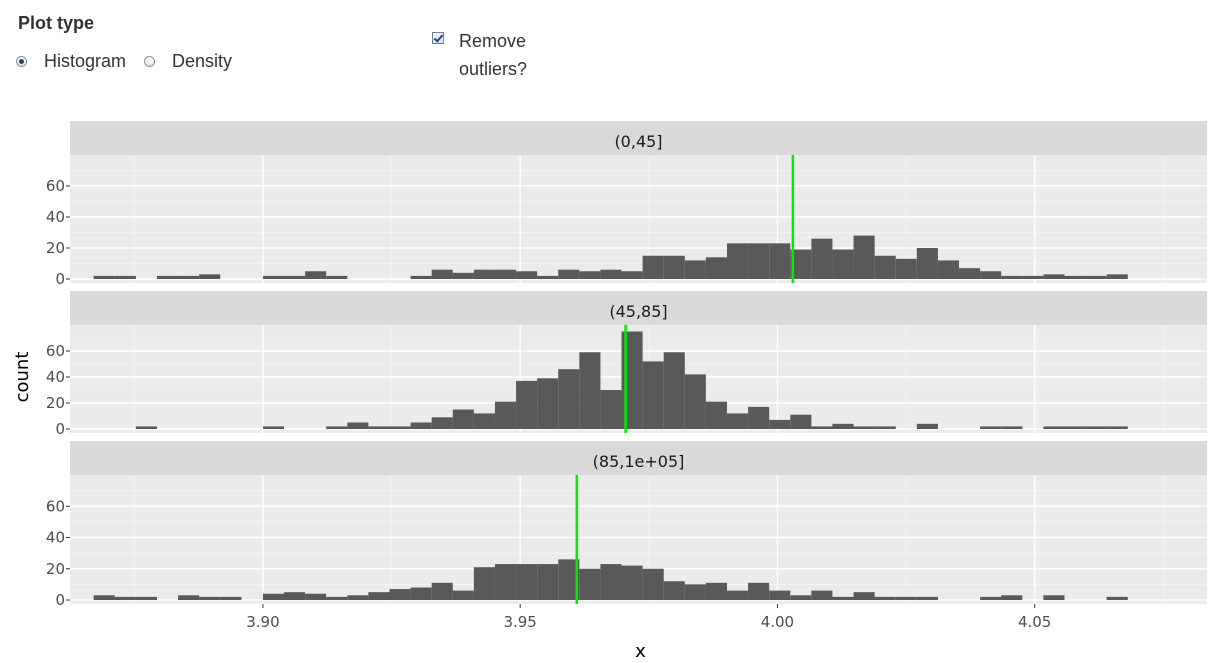 Image resolution: width=1217 pixels, height=663 pixels. What do you see at coordinates (438, 38) in the screenshot?
I see `checkbox-checked-icon` at bounding box center [438, 38].